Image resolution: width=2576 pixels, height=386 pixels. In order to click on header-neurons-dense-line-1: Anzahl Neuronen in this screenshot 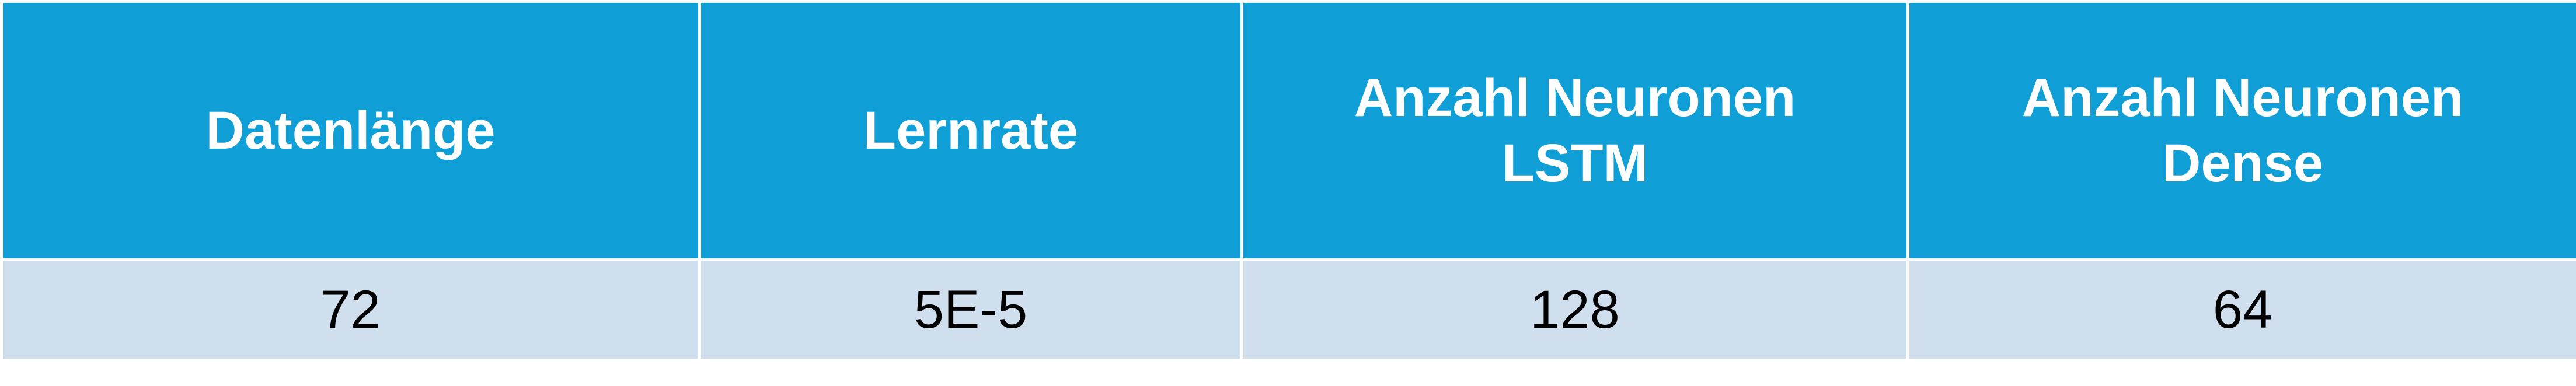, I will do `click(2243, 98)`.